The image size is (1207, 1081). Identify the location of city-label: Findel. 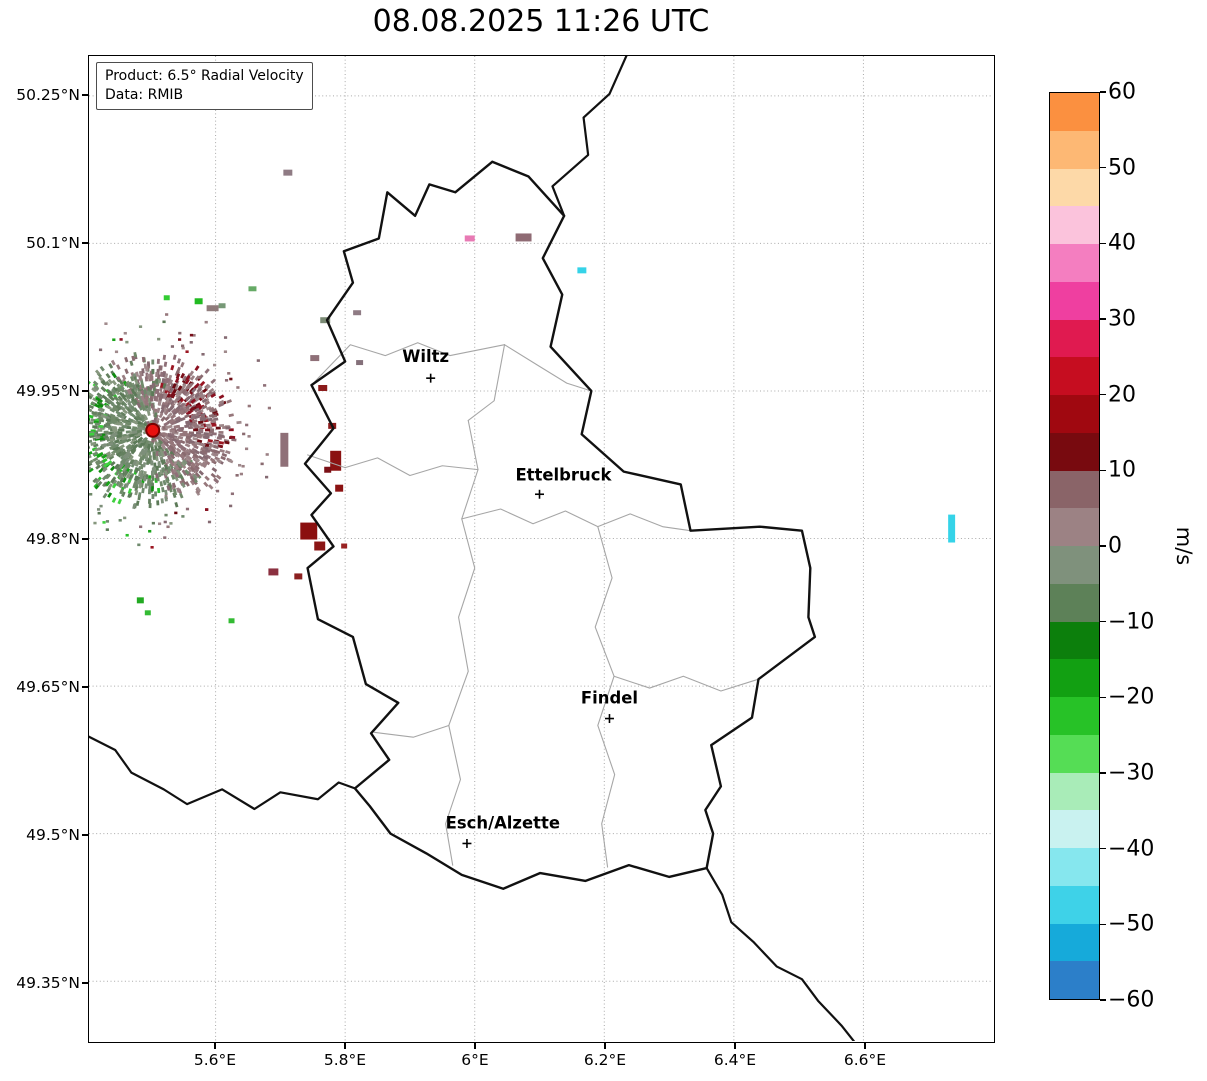
(609, 698).